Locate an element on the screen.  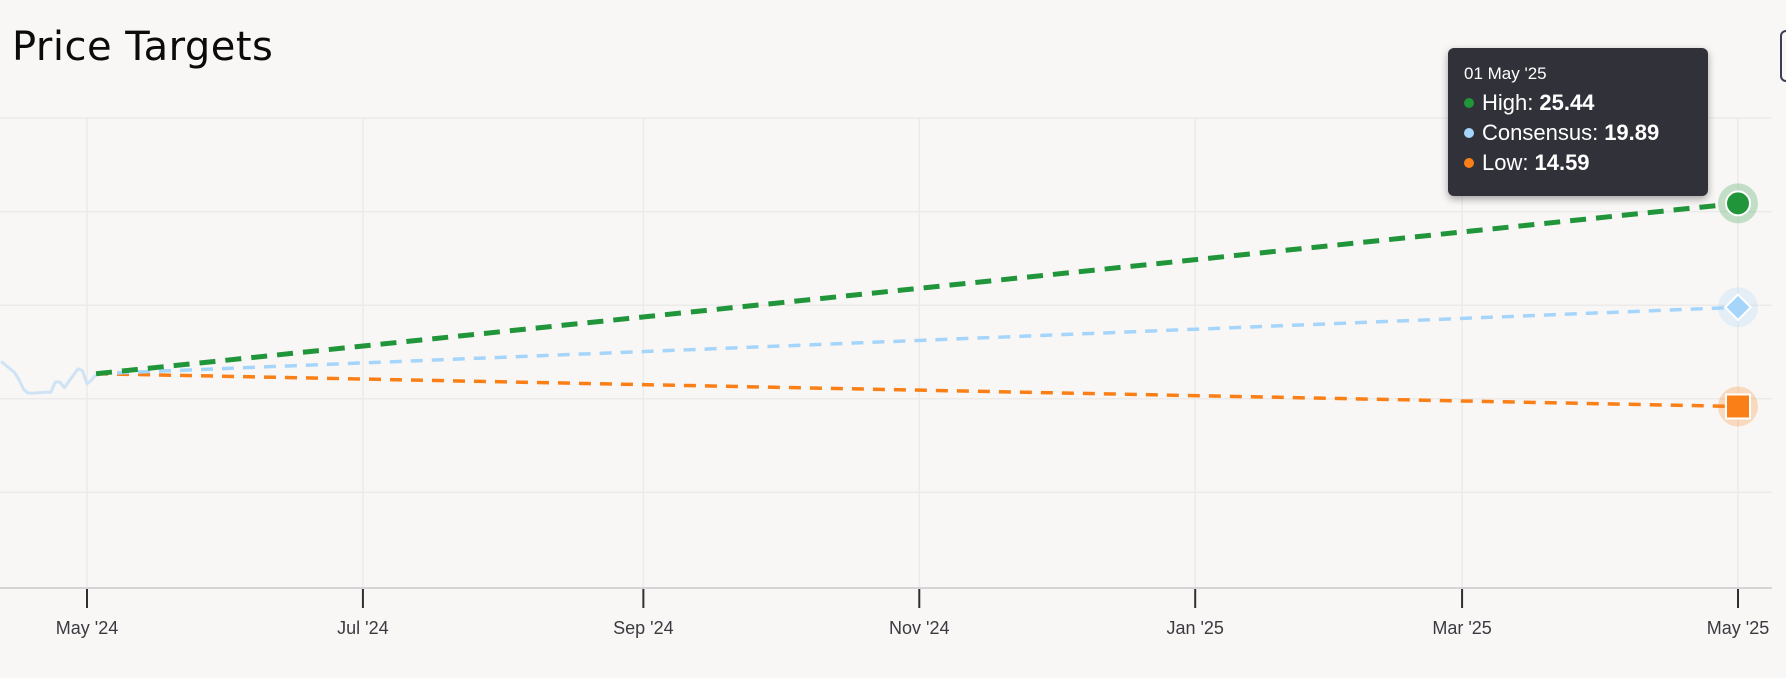
high-dot-icon is located at coordinates (1469, 103).